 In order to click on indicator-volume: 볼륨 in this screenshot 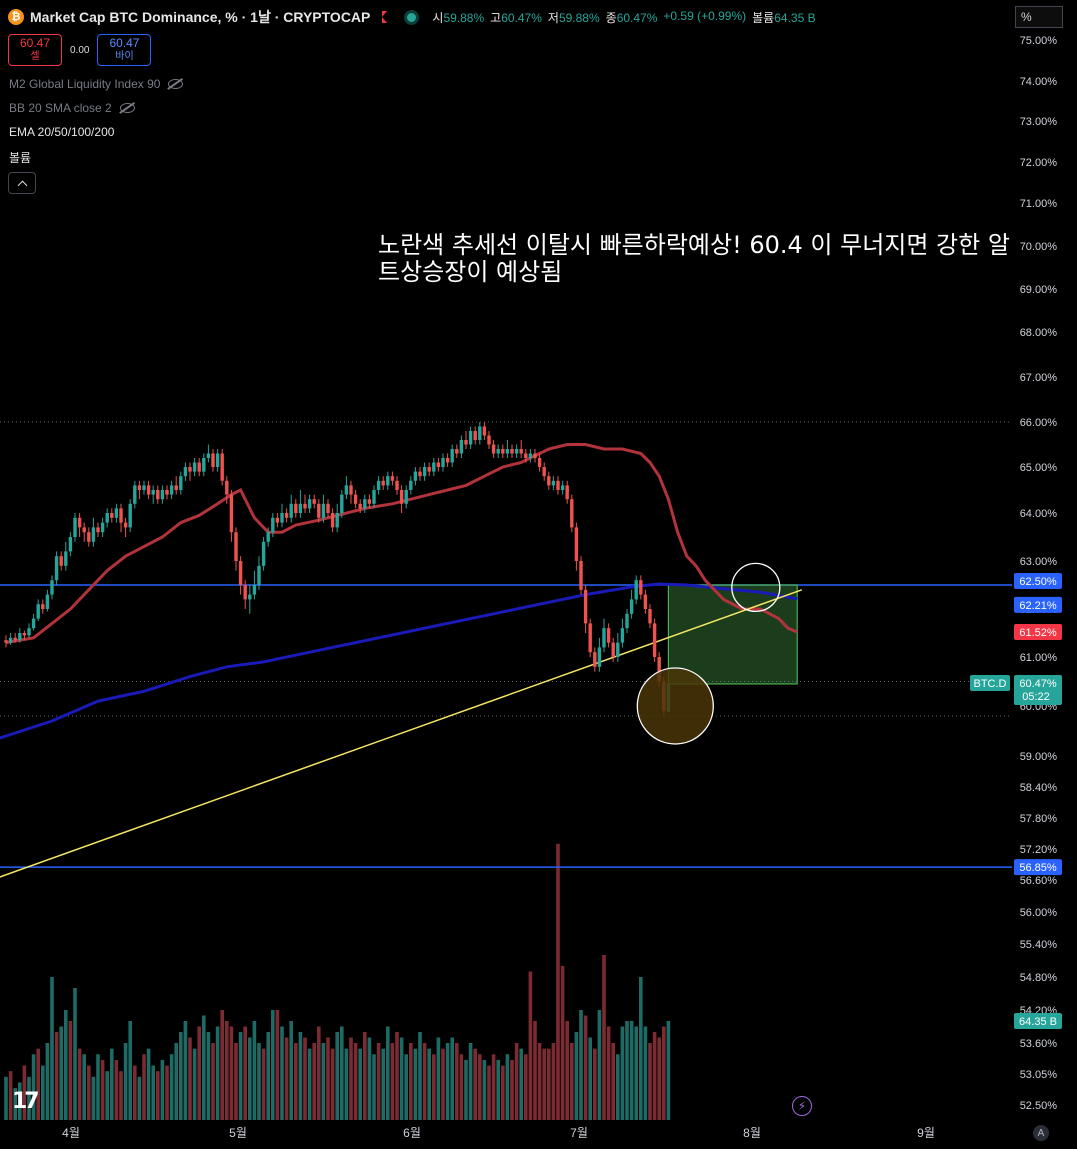, I will do `click(20, 157)`.